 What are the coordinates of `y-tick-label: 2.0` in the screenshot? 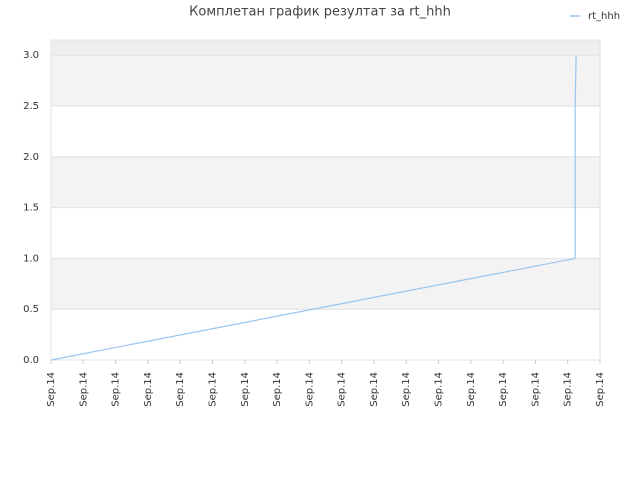 It's located at (31, 157).